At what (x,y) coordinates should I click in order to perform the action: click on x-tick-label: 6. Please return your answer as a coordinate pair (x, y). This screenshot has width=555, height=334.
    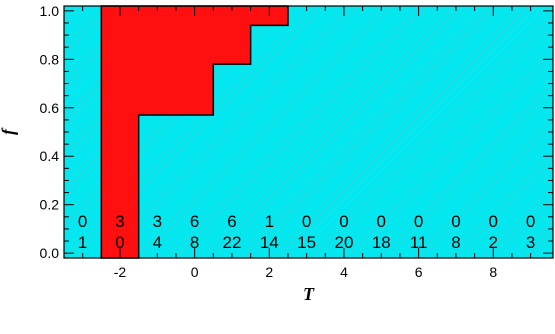
    Looking at the image, I should click on (419, 272).